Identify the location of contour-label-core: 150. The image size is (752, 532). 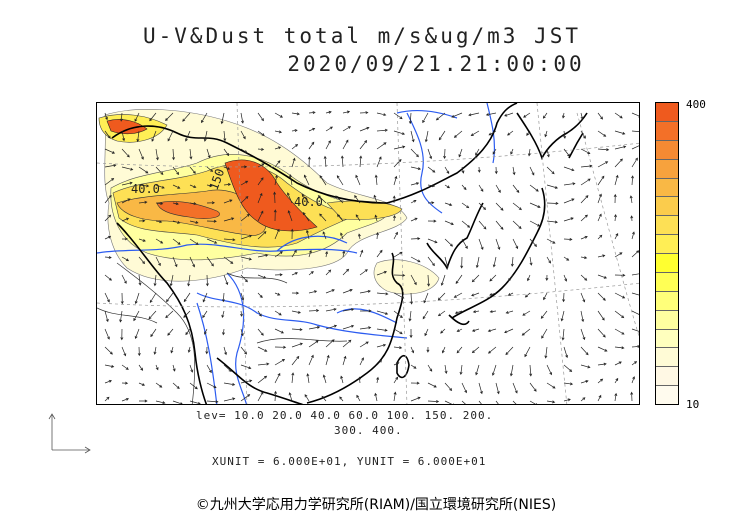
(217, 179).